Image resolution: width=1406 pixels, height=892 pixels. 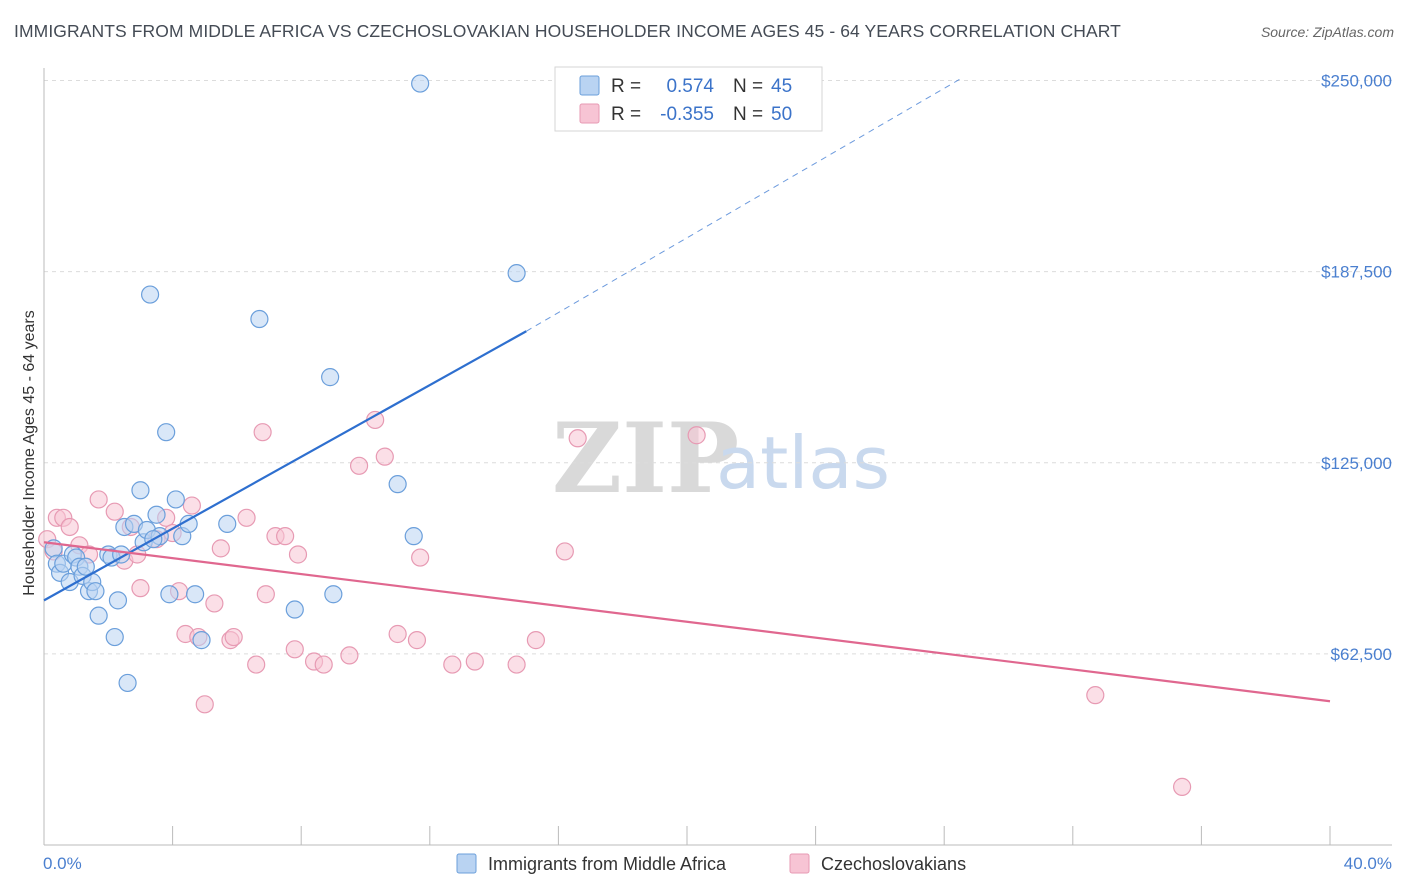 What do you see at coordinates (893, 864) in the screenshot?
I see `bottom-legend-label-2: Czechoslovakians` at bounding box center [893, 864].